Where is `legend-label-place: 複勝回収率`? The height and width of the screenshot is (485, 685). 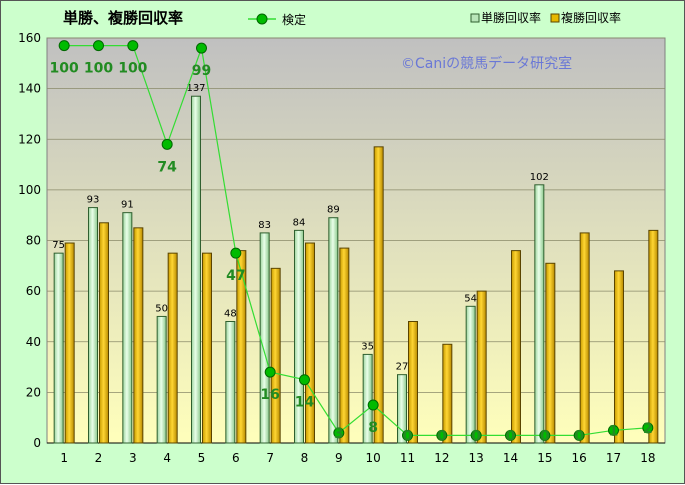 legend-label-place: 複勝回収率 is located at coordinates (591, 17).